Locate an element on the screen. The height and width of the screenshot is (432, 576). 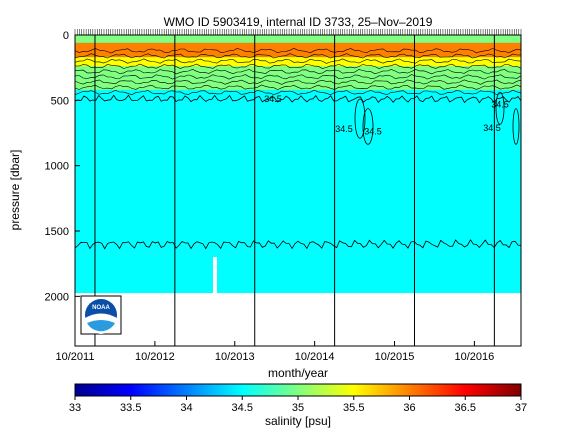
y-tick-label: 0 is located at coordinates (66, 36).